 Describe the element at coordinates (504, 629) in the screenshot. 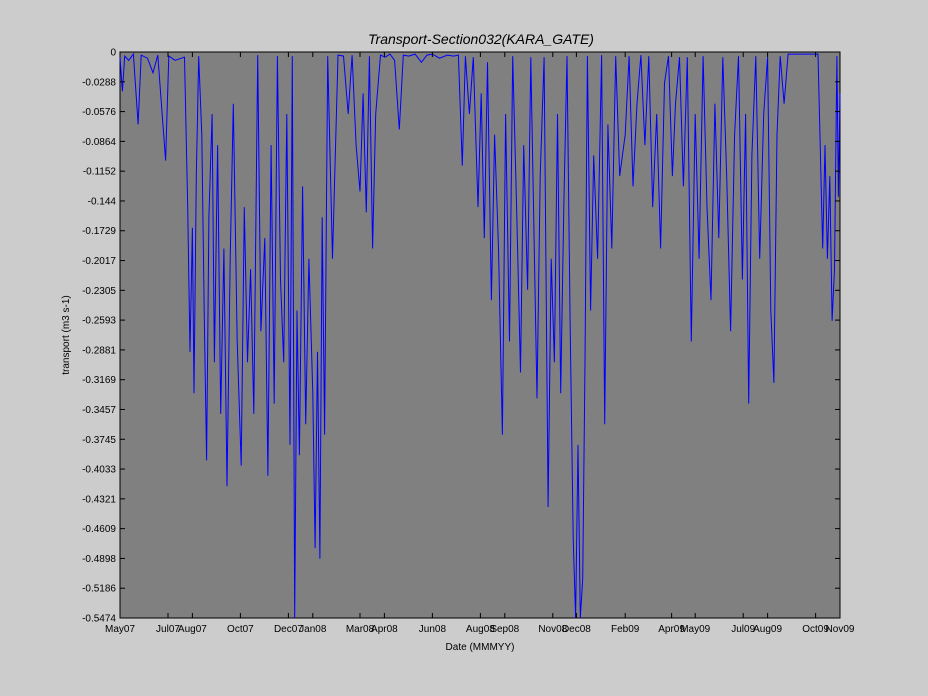

I see `x-tick-label: Sep08` at that location.